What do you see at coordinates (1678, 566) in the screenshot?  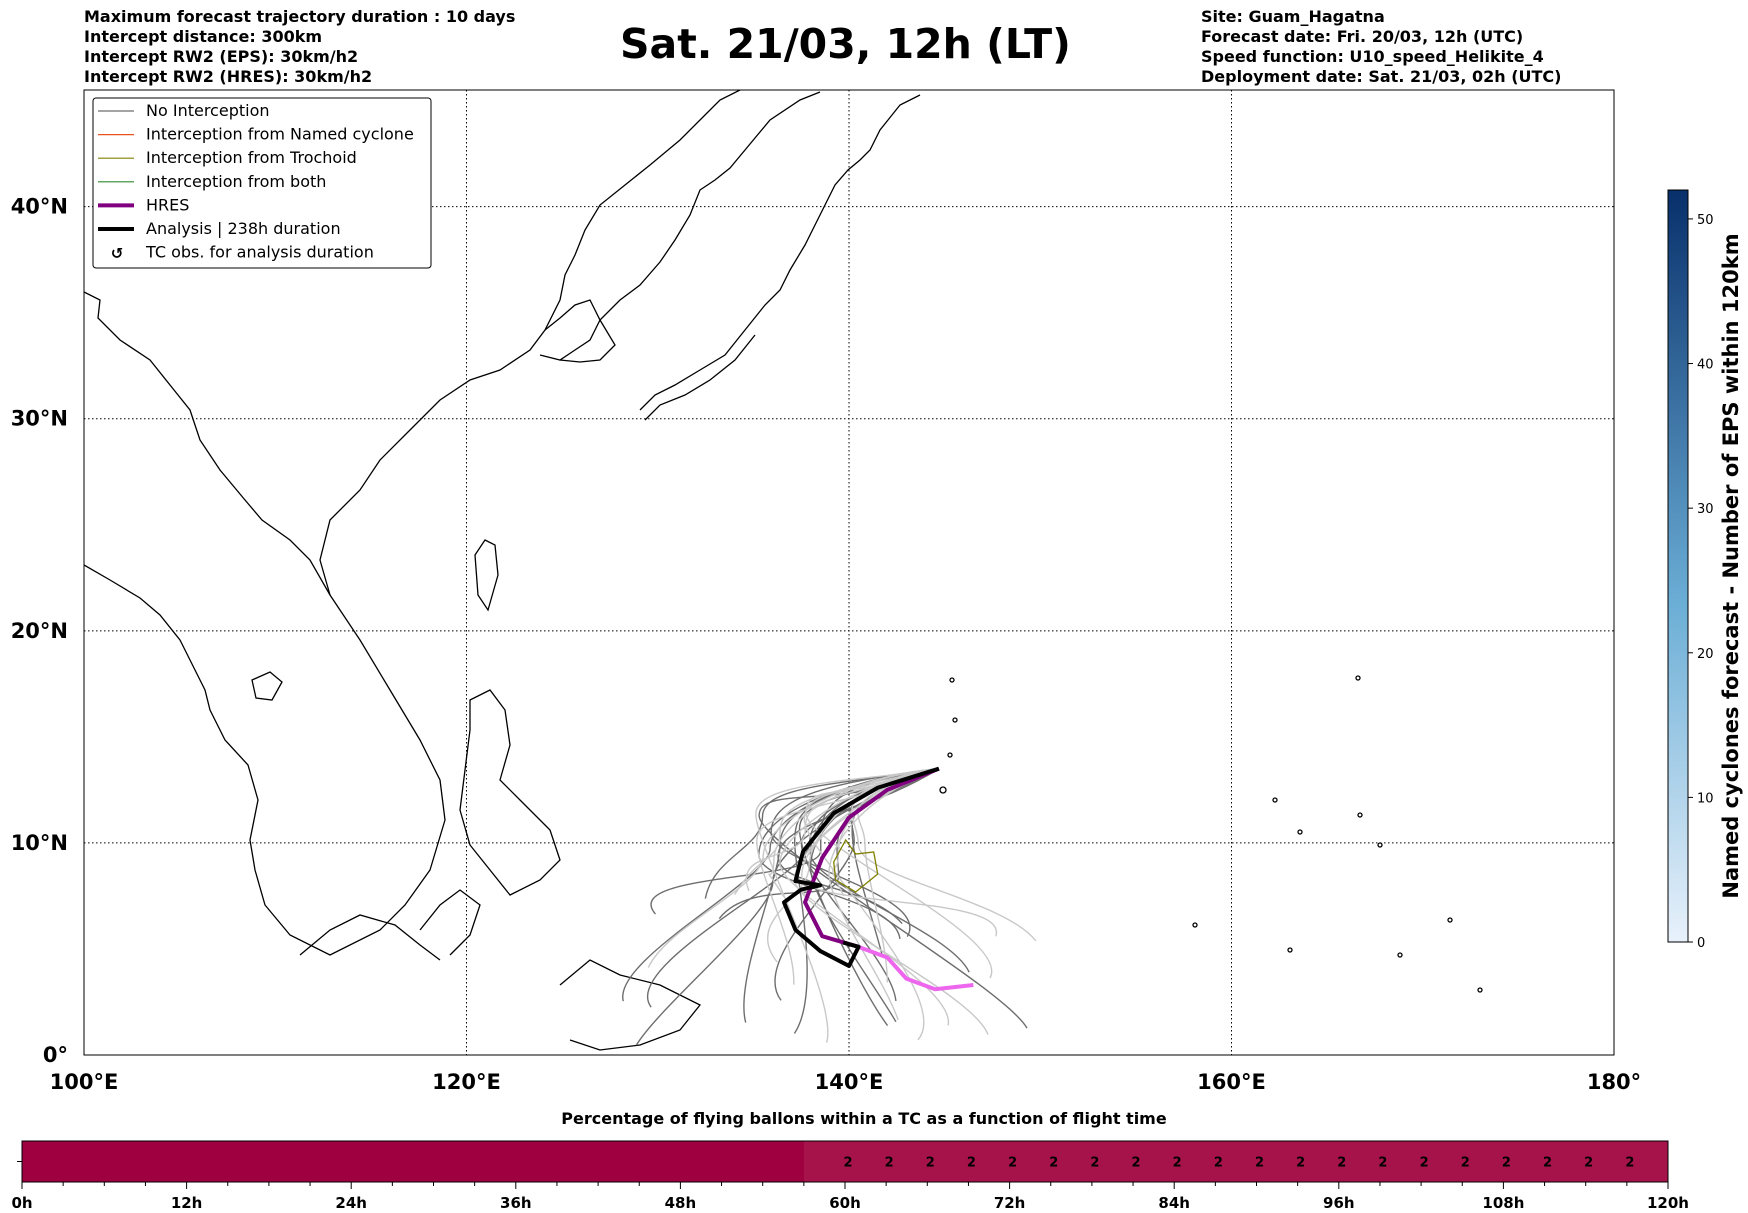 I see `colorbar-scale` at bounding box center [1678, 566].